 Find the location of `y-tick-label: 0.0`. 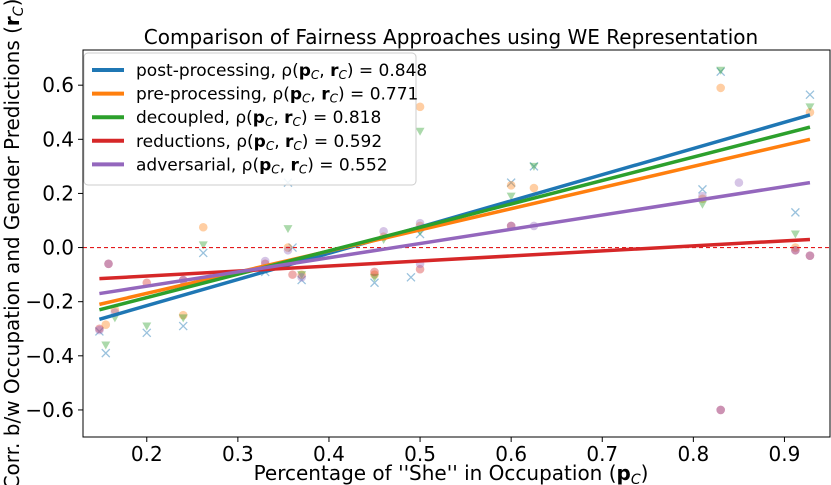

y-tick-label: 0.0 is located at coordinates (58, 248).